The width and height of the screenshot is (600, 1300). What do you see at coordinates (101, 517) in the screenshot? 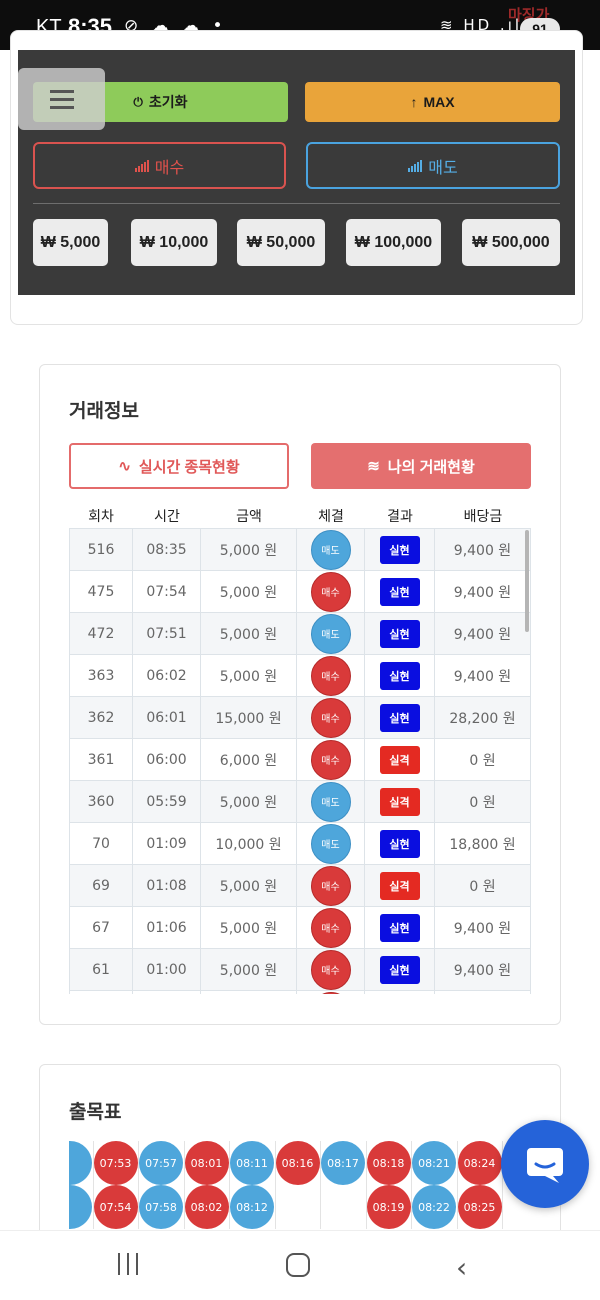
I see `header-round: 회차` at bounding box center [101, 517].